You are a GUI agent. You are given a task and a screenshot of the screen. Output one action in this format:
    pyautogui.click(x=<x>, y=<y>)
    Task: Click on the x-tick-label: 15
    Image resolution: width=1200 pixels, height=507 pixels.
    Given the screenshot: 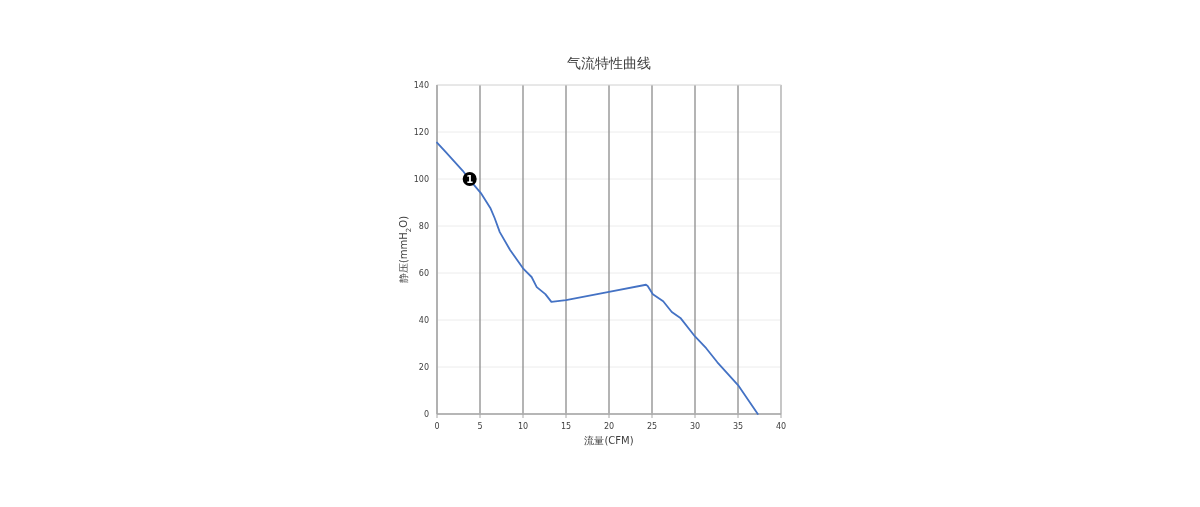 What is the action you would take?
    pyautogui.click(x=566, y=426)
    